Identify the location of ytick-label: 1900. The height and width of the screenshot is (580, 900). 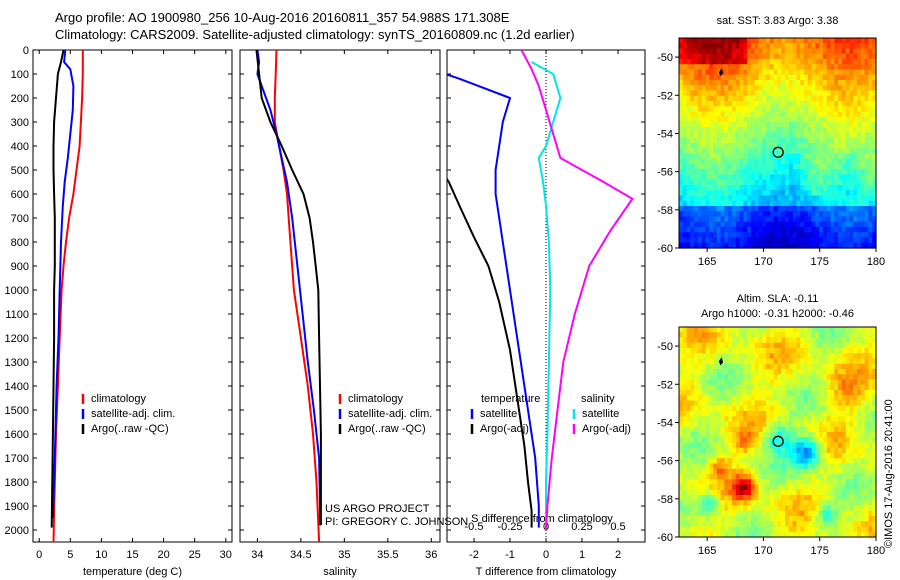
(17, 507).